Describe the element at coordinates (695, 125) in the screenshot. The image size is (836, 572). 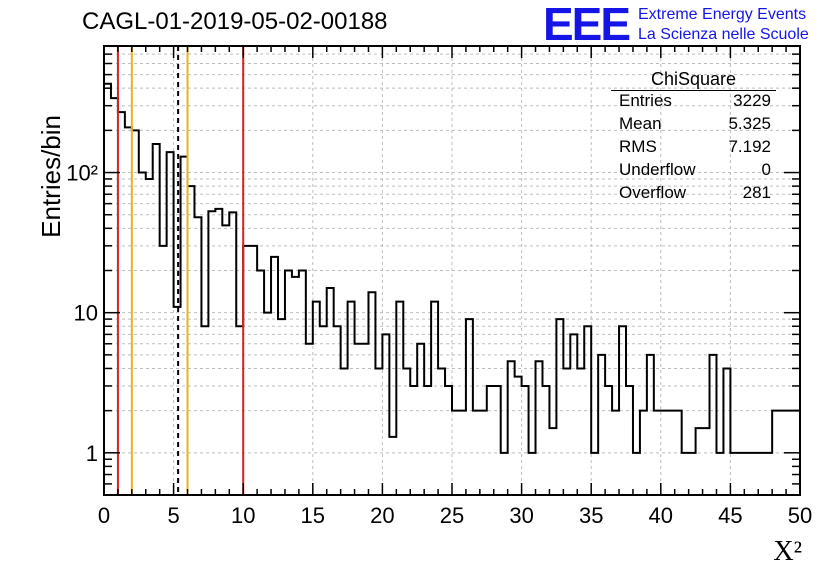
I see `stats-row-mean: Mean 5.325` at that location.